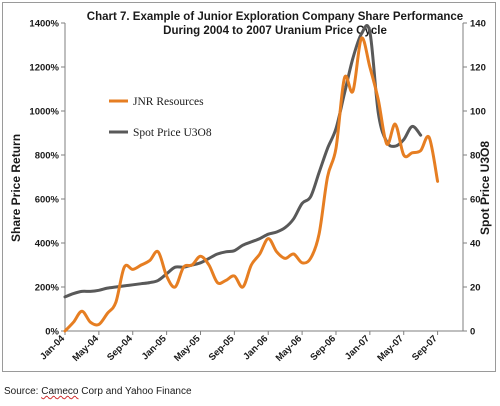 Image resolution: width=500 pixels, height=406 pixels. Describe the element at coordinates (160, 117) in the screenshot. I see `legend: JNR Resources Spot Price U3O8` at that location.